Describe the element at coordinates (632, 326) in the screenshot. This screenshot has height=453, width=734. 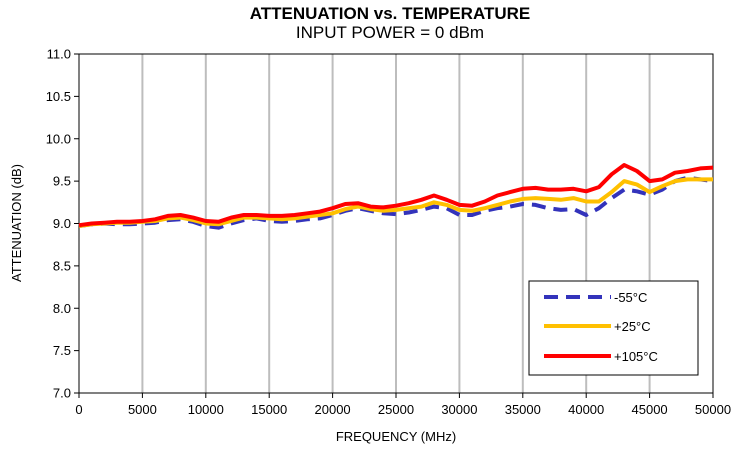
I see `legend-label: +25°C` at that location.